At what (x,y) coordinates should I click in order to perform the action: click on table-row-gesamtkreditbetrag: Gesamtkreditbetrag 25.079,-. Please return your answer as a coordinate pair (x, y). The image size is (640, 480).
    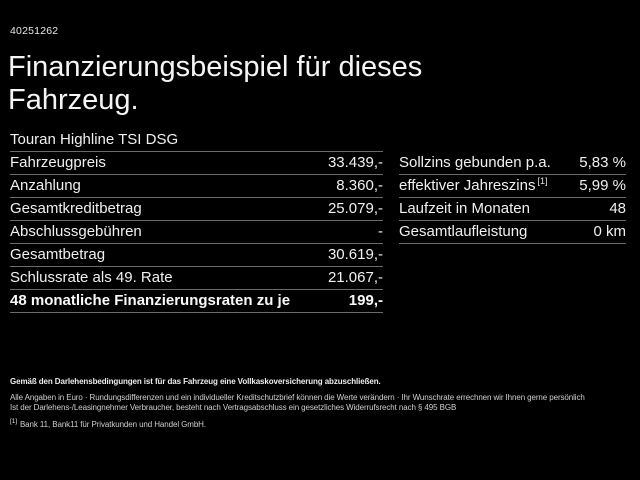
    Looking at the image, I should click on (196, 209).